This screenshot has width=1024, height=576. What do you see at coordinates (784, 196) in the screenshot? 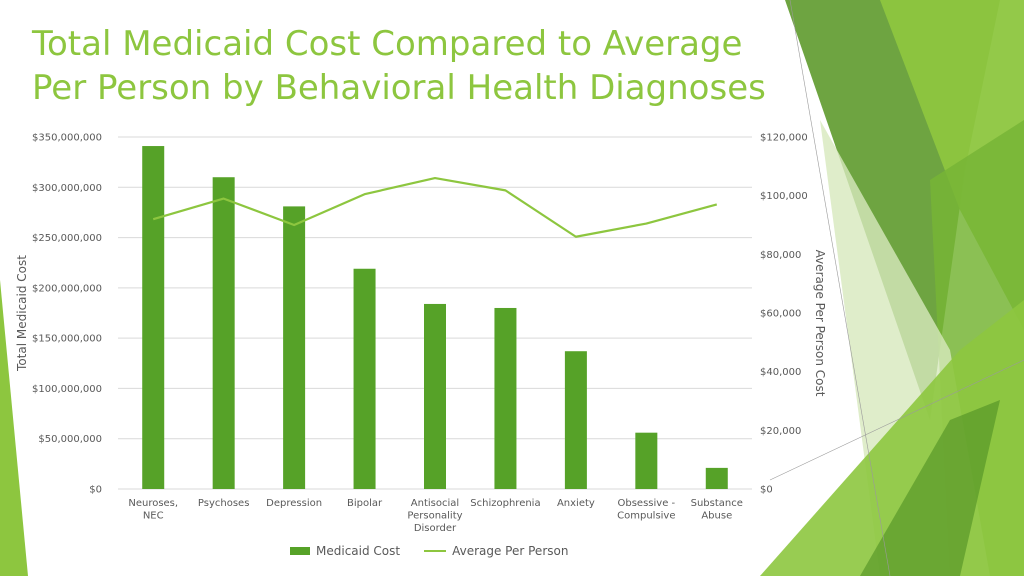
I see `y2-tick-label: $100,000` at bounding box center [784, 196].